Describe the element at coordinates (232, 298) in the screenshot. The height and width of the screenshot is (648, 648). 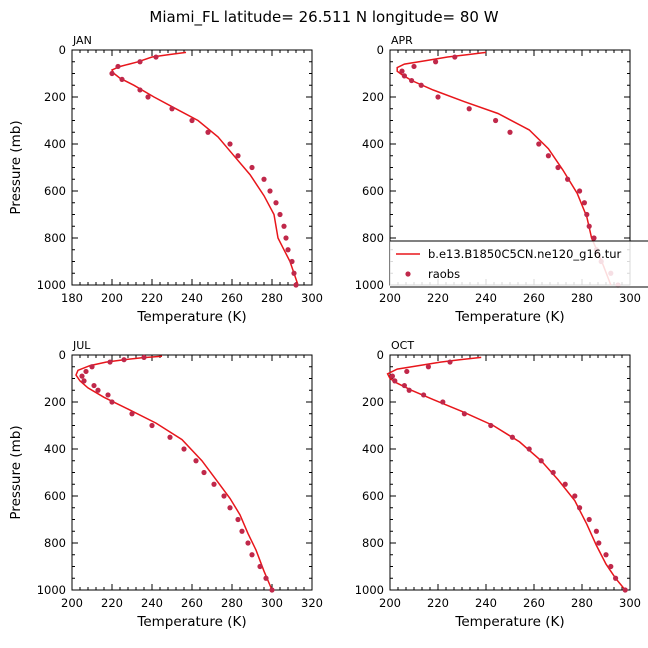
I see `x-tick-label: 260` at that location.